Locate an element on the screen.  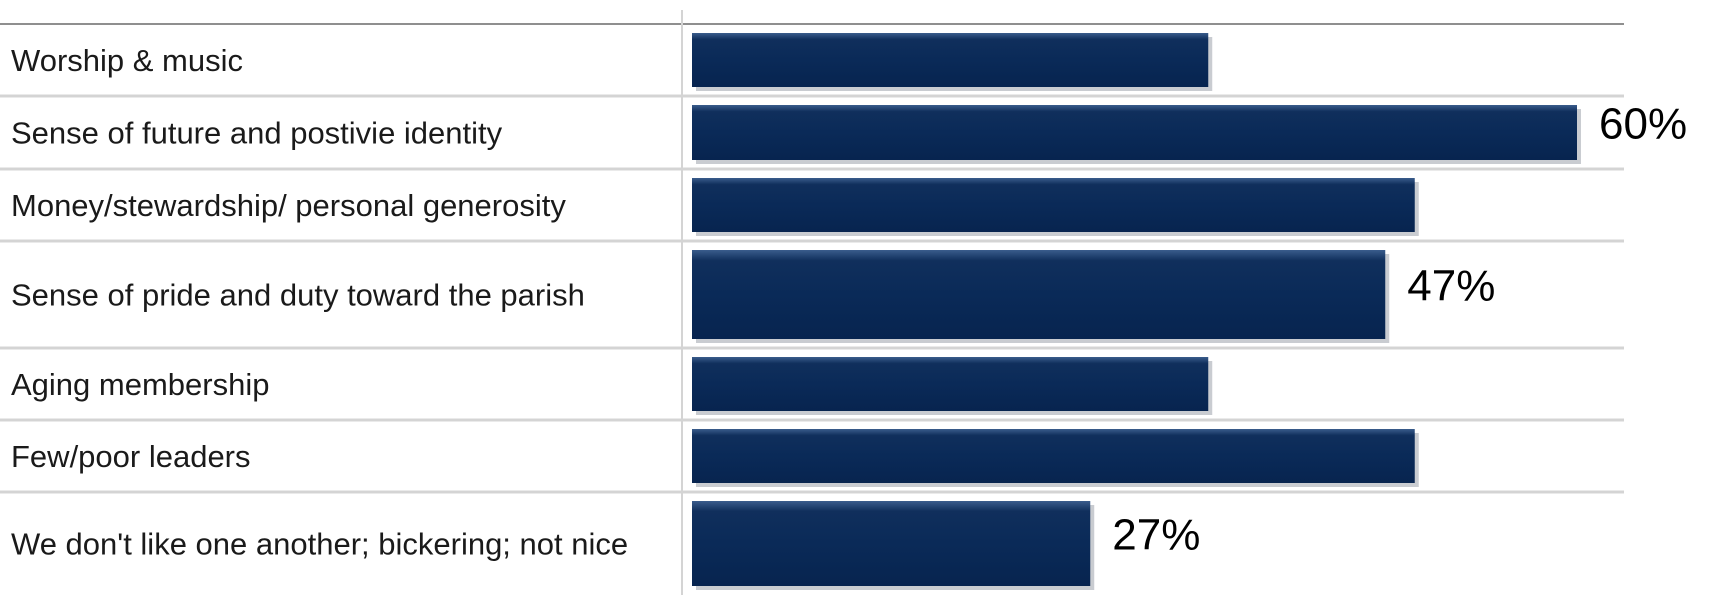
category-label: Money/stewardship/ personal generosity is located at coordinates (288, 205).